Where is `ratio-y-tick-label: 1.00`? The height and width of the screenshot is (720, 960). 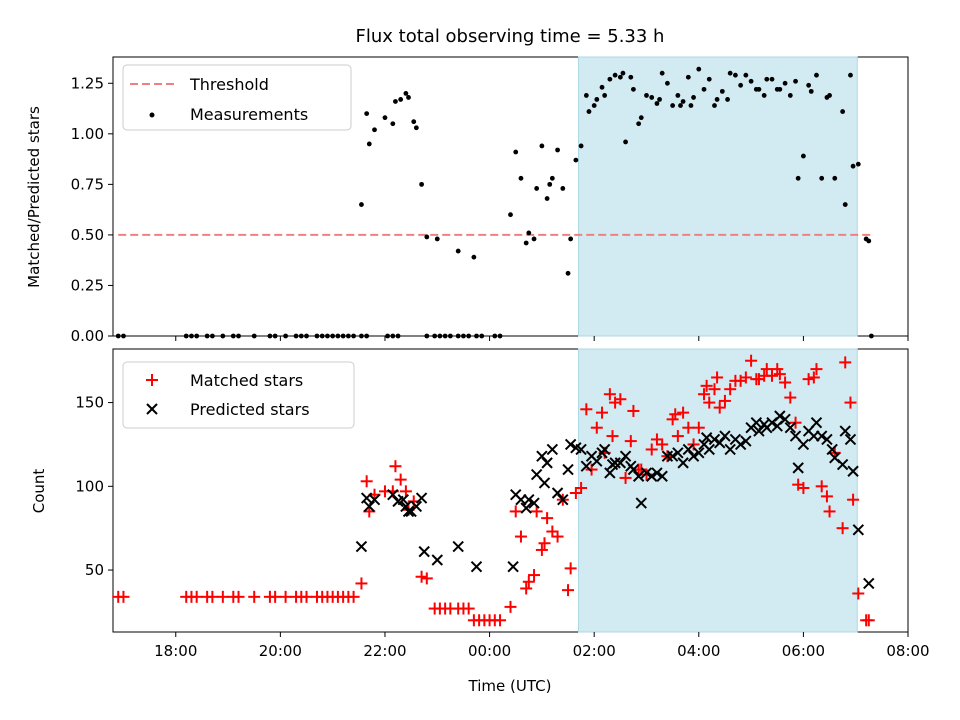 ratio-y-tick-label: 1.00 is located at coordinates (87, 134).